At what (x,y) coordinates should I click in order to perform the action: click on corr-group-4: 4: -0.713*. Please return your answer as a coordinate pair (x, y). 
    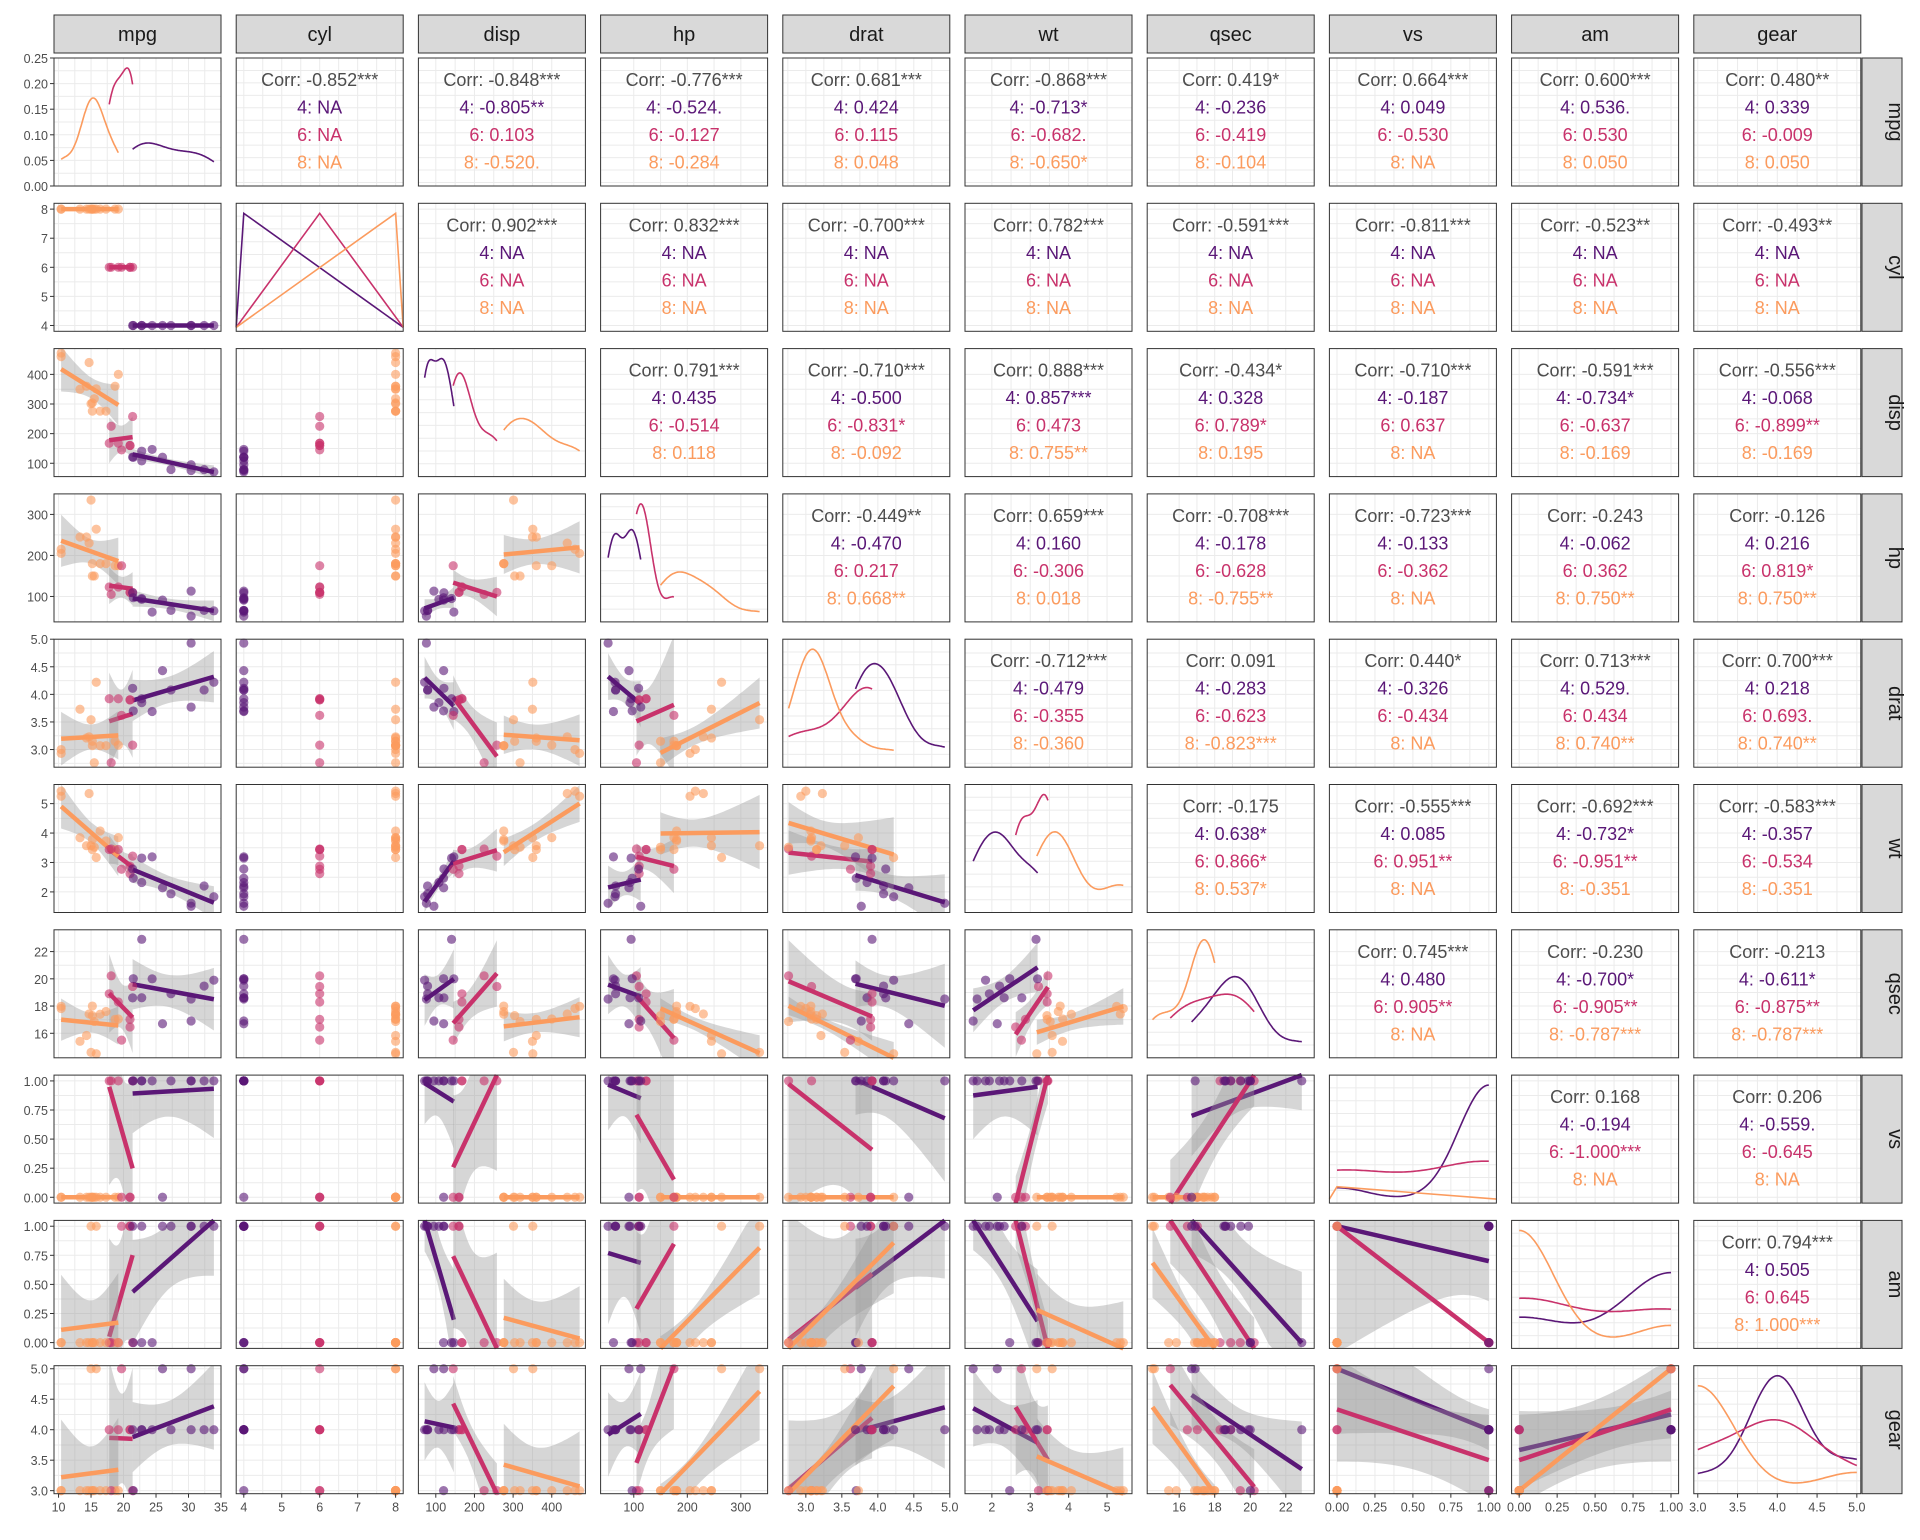
    Looking at the image, I should click on (1048, 108).